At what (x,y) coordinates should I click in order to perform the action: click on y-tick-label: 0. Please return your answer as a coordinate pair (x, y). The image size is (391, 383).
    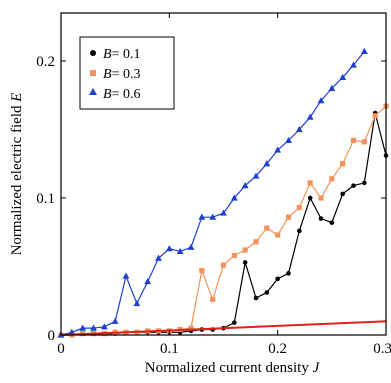
    Looking at the image, I should click on (52, 336).